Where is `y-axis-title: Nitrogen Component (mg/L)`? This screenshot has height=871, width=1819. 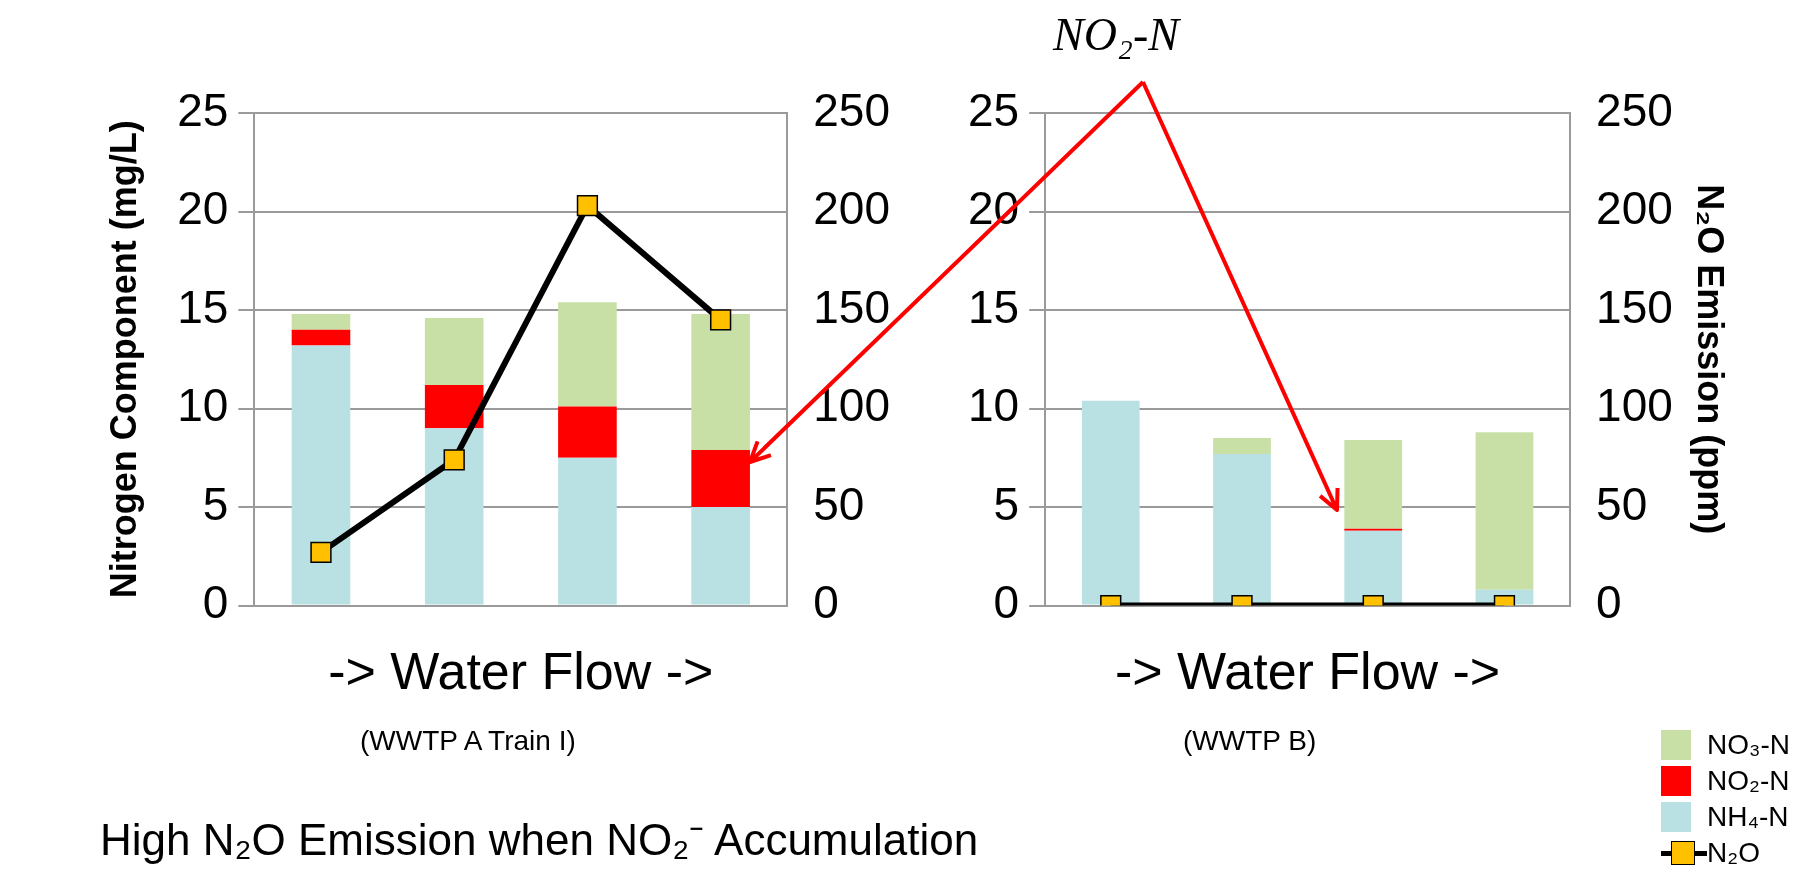 y-axis-title: Nitrogen Component (mg/L) is located at coordinates (123, 359).